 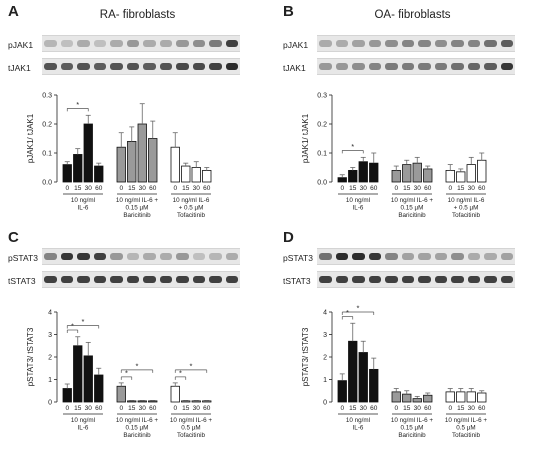 I want to click on blot-label: pSTAT3, so click(x=298, y=258).